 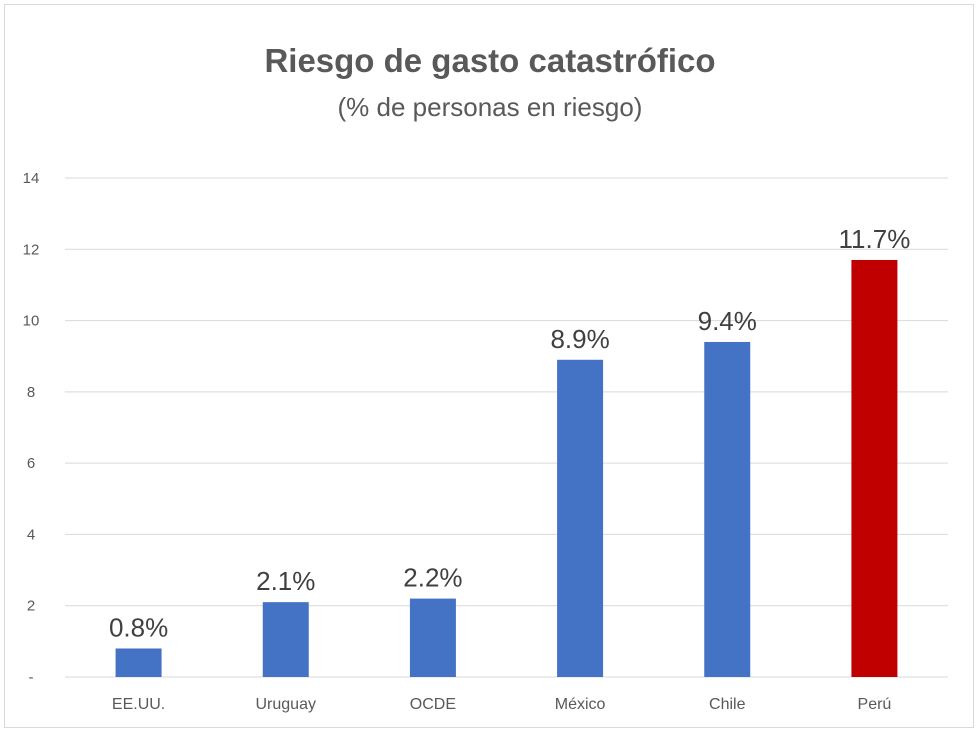 What do you see at coordinates (727, 321) in the screenshot?
I see `data-label: 9.4%` at bounding box center [727, 321].